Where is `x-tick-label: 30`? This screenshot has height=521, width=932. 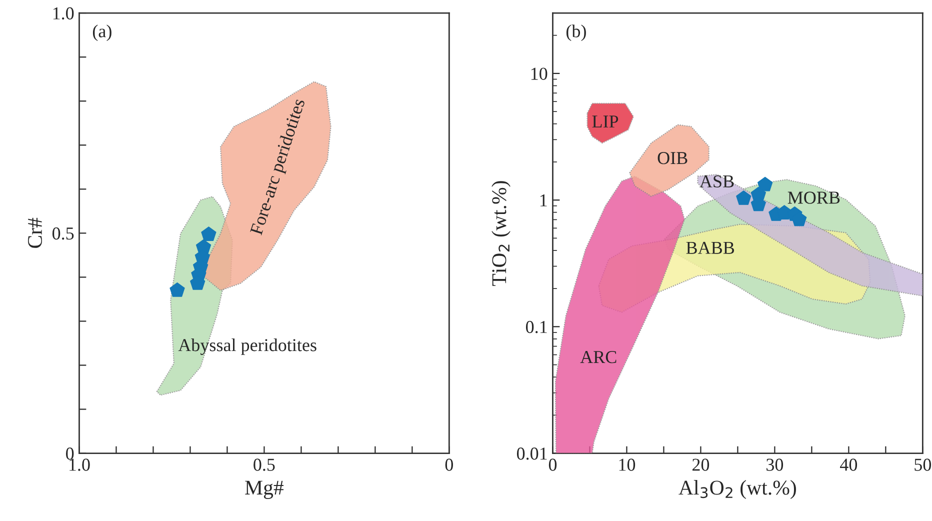 x-tick-label: 30 is located at coordinates (775, 464).